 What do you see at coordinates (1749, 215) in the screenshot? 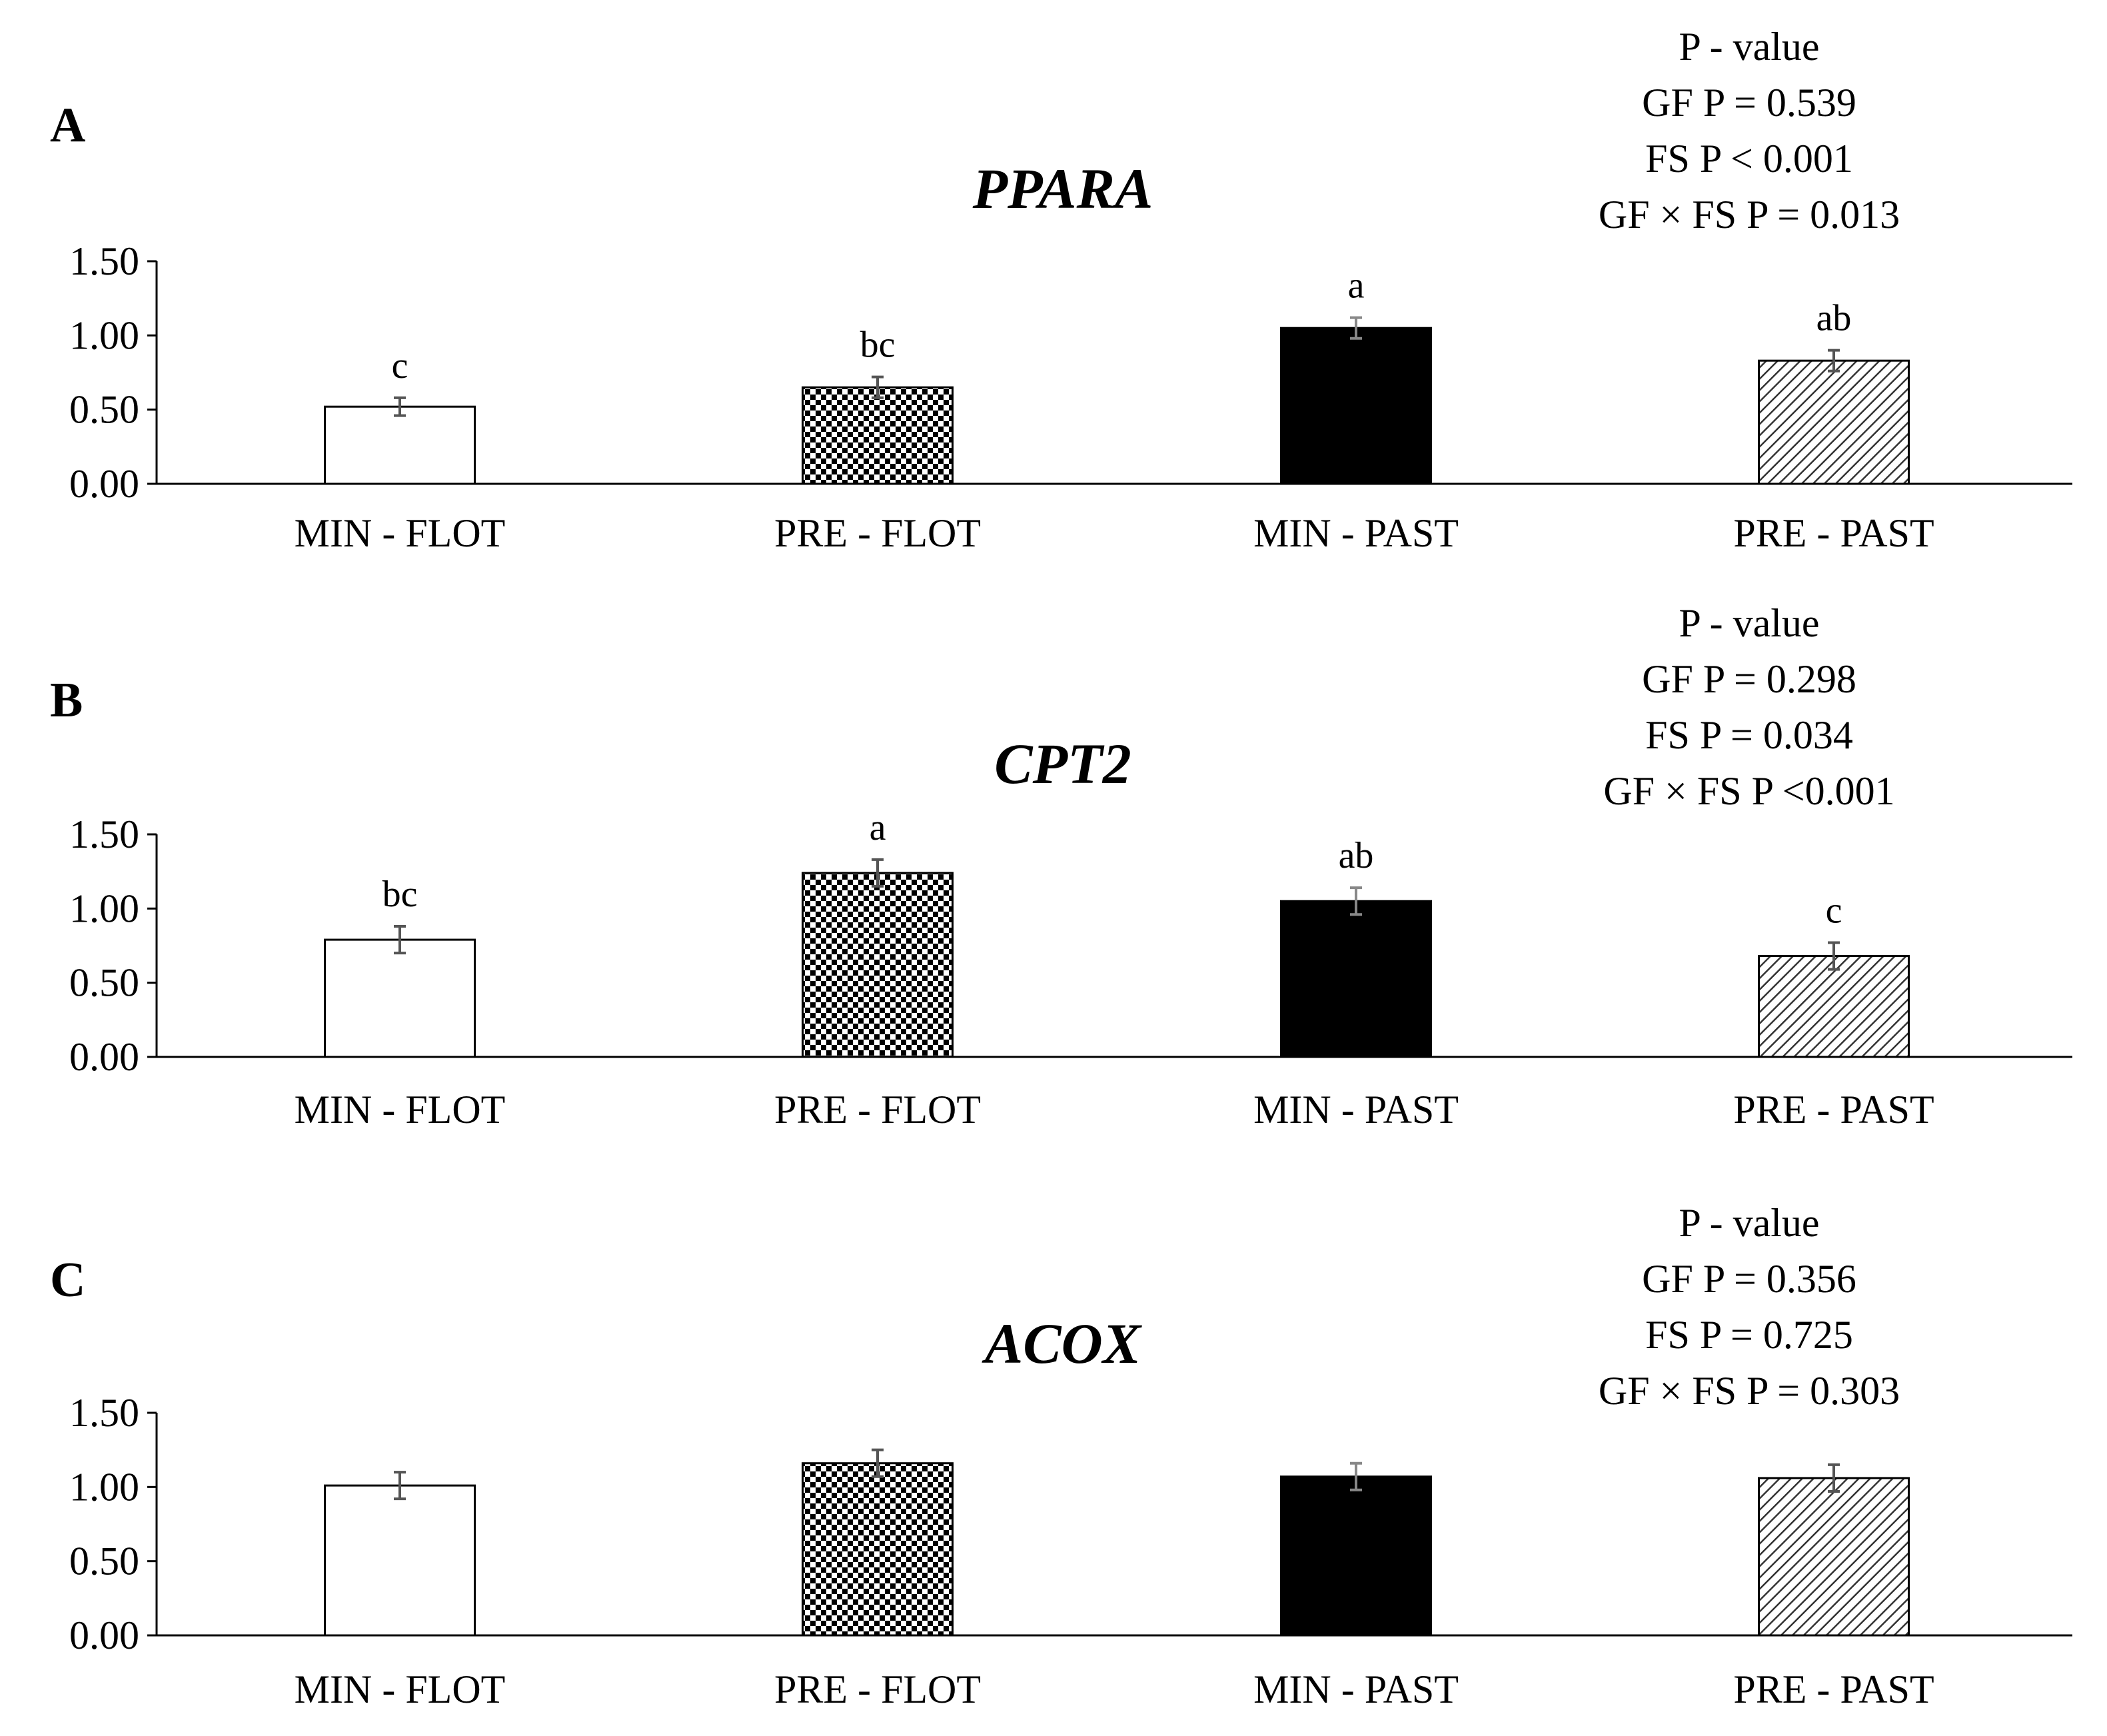
I see `p-value-line: GF × FS P = 0.013` at bounding box center [1749, 215].